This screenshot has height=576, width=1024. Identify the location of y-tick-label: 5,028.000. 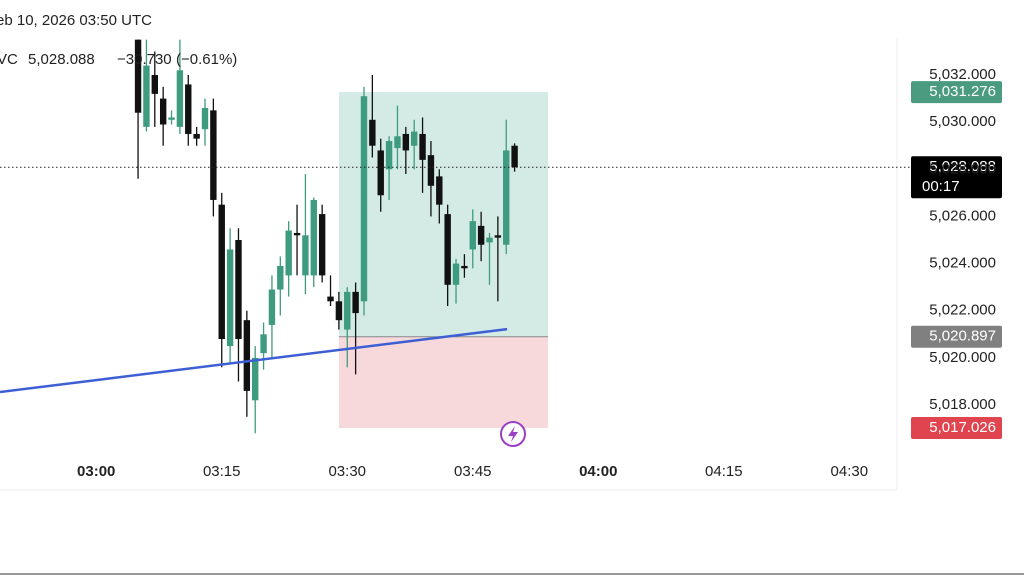
(962, 168).